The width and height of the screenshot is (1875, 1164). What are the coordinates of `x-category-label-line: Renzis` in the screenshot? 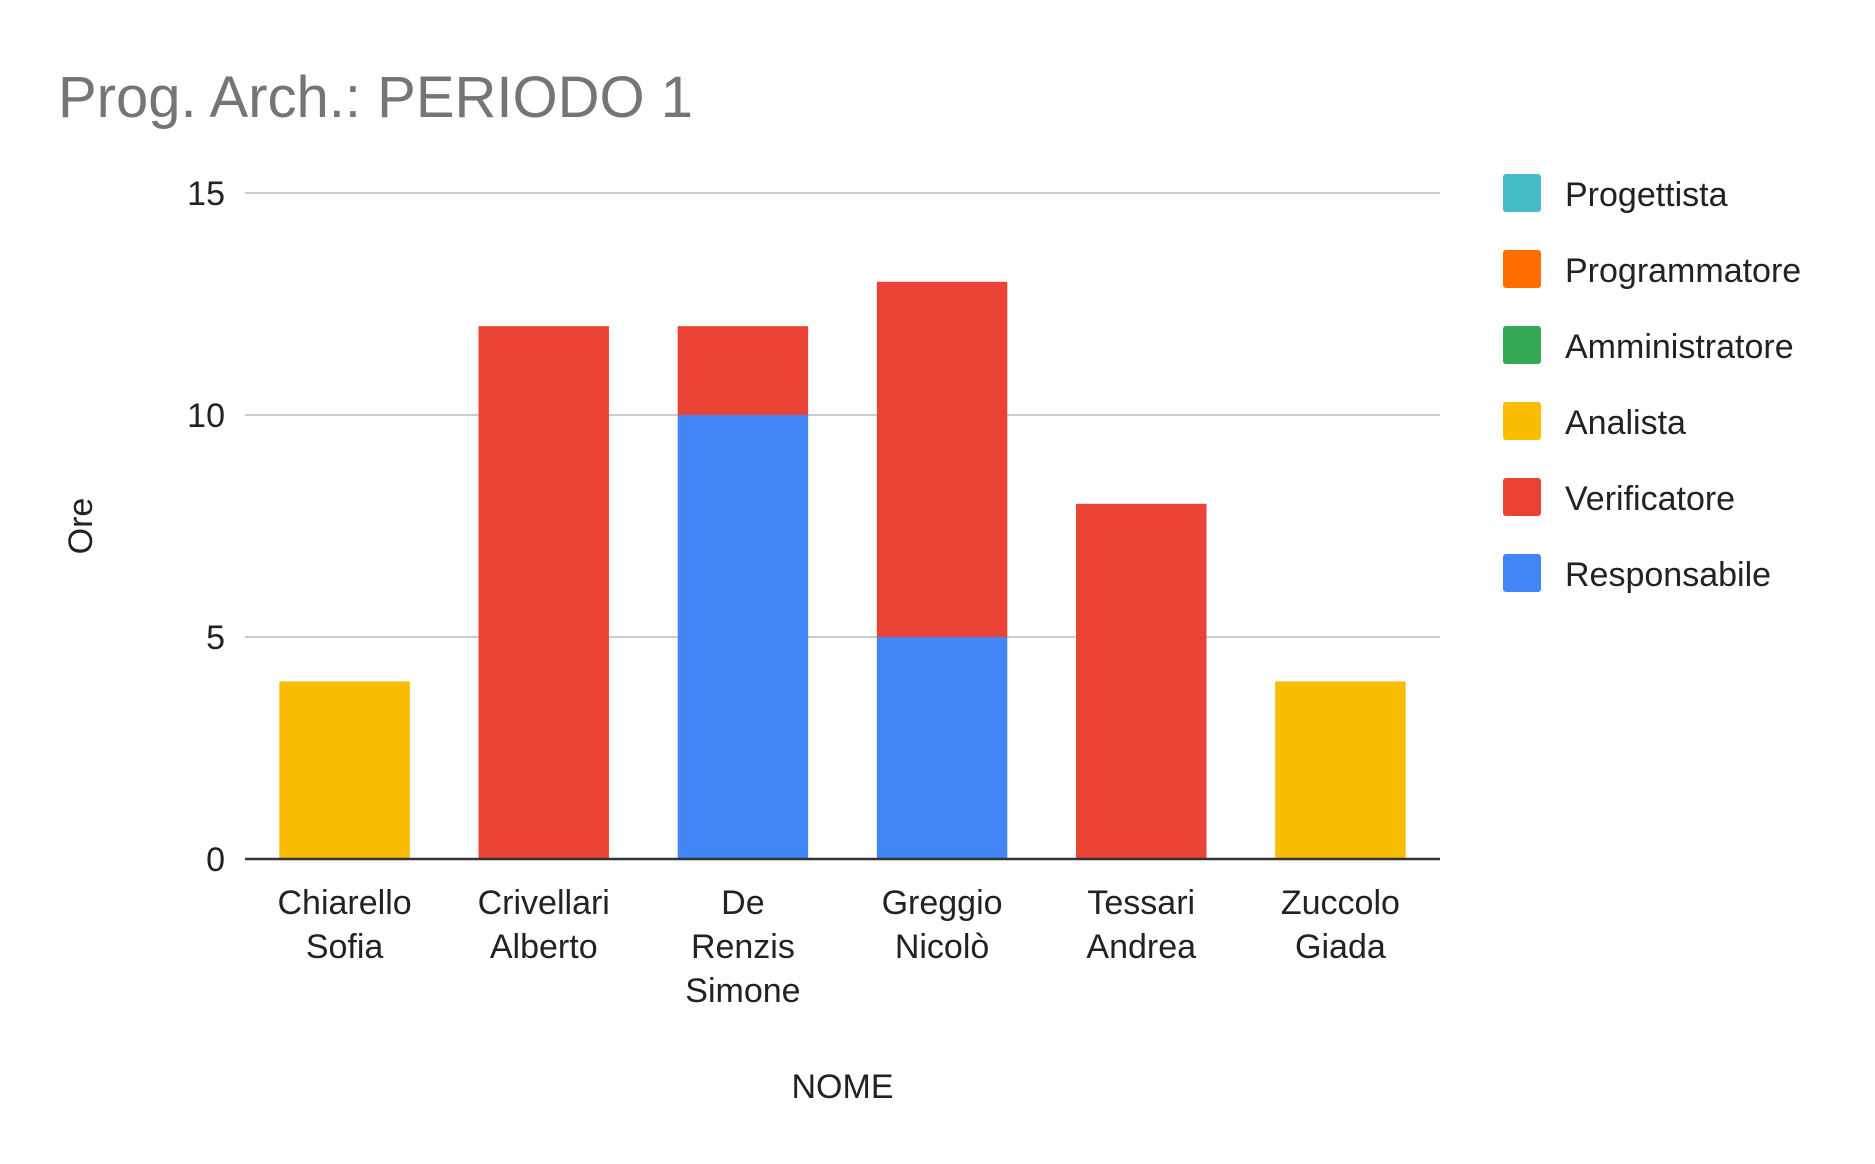 It's located at (743, 947).